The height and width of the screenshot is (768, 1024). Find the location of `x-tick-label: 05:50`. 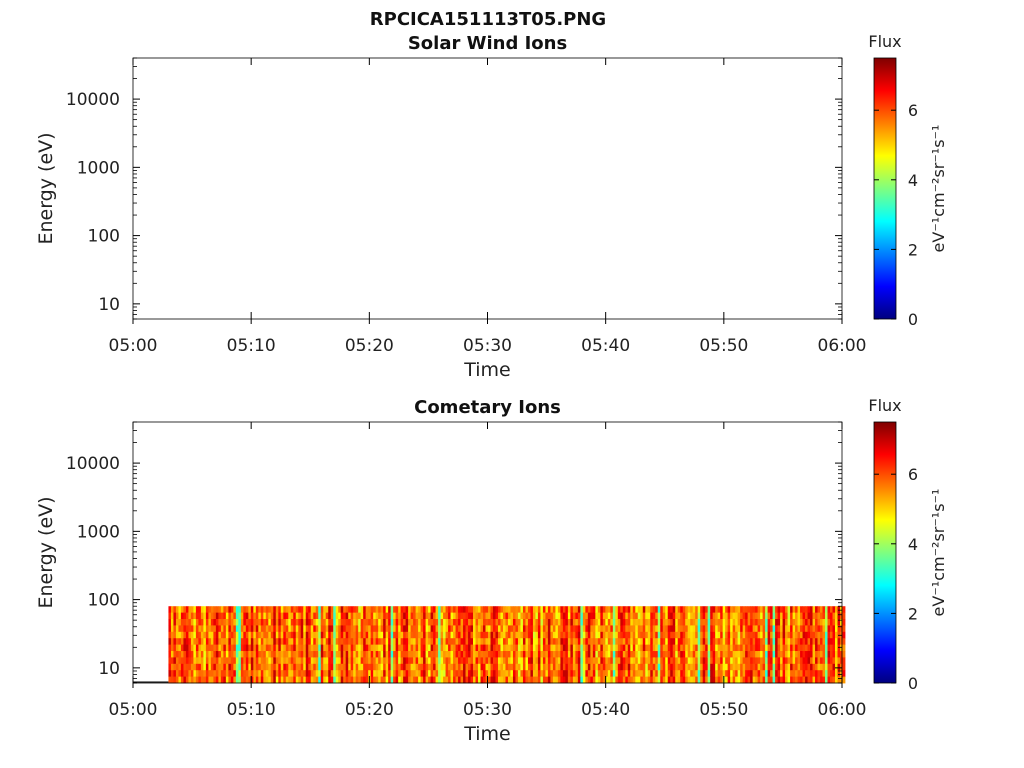

x-tick-label: 05:50 is located at coordinates (723, 346).